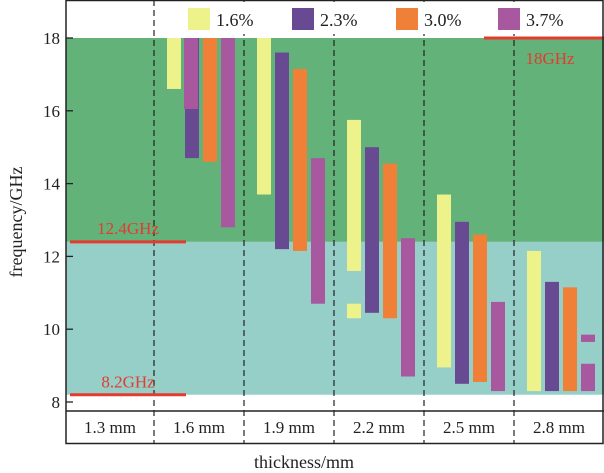  What do you see at coordinates (509, 19) in the screenshot?
I see `legend-swatch-3.7%` at bounding box center [509, 19].